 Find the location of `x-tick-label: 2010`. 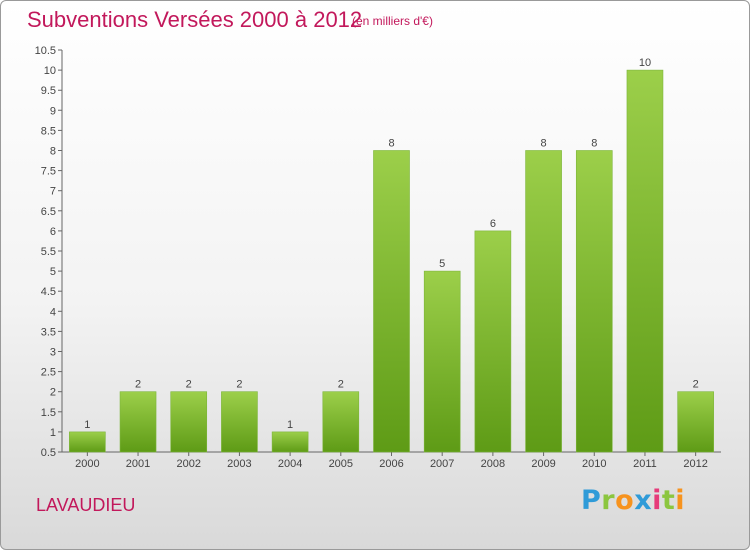

x-tick-label: 2010 is located at coordinates (594, 464).